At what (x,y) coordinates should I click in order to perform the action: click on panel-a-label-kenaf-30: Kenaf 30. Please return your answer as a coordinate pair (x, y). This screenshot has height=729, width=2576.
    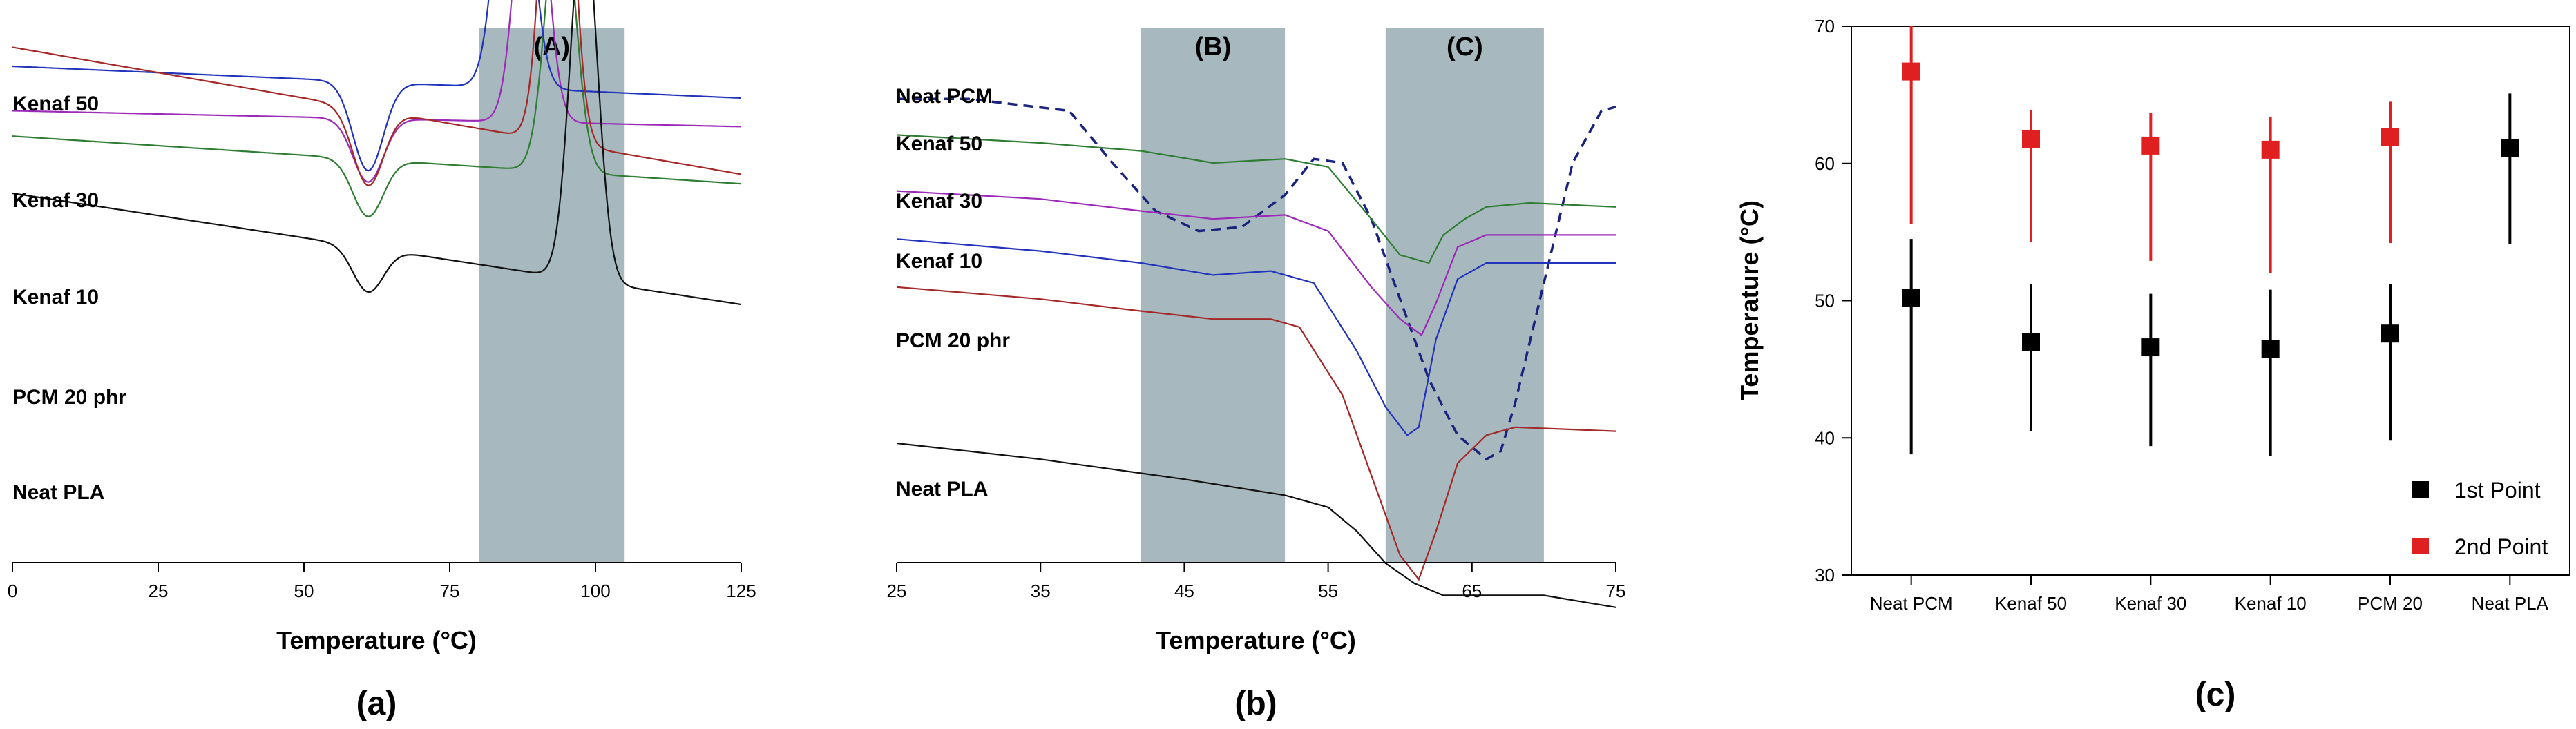
    Looking at the image, I should click on (55, 200).